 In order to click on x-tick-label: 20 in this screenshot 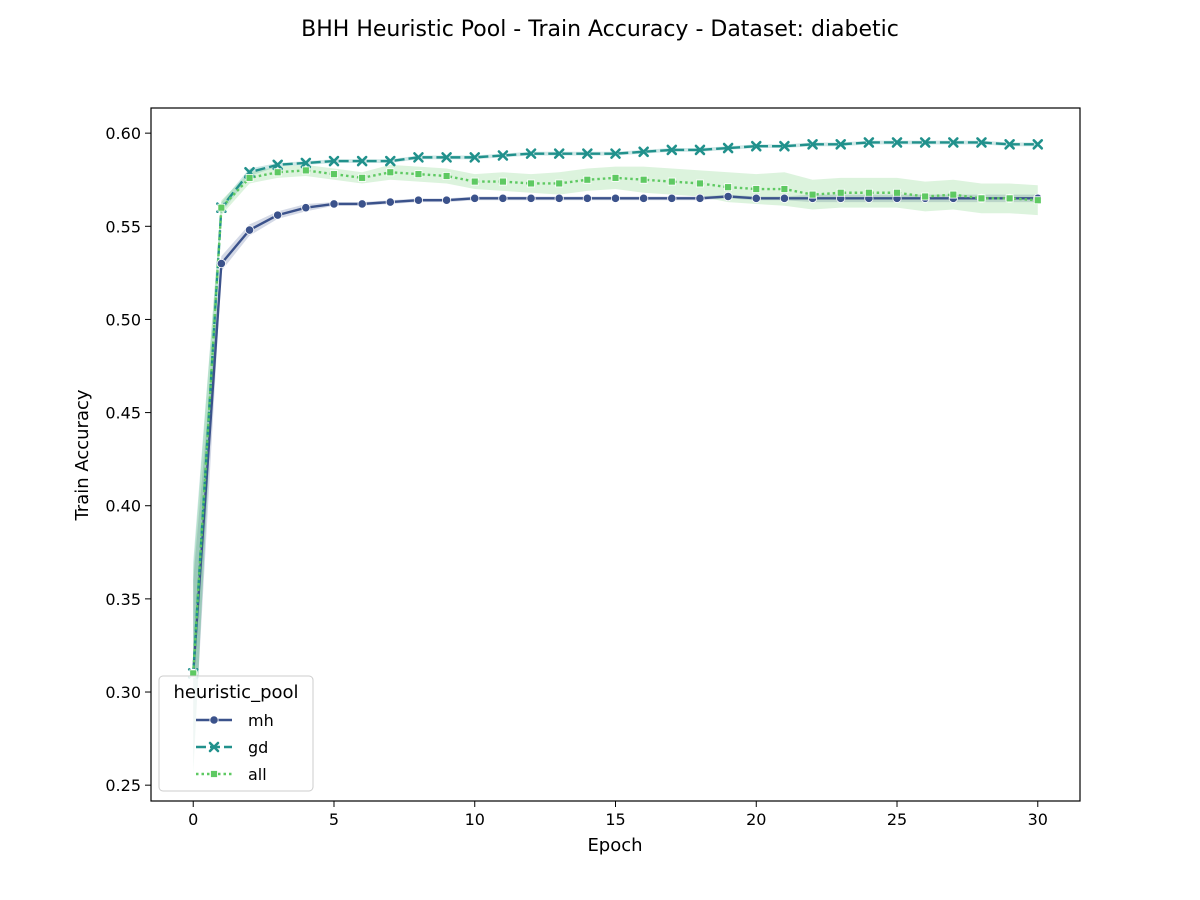, I will do `click(756, 819)`.